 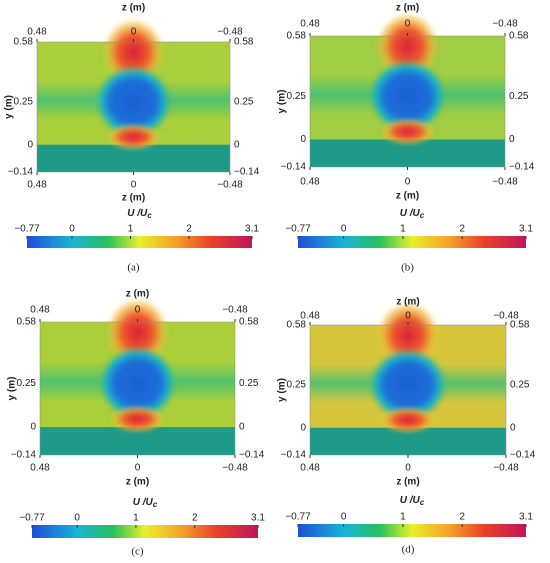 What do you see at coordinates (72, 229) in the screenshot?
I see `colorbar-tick-label: 0` at bounding box center [72, 229].